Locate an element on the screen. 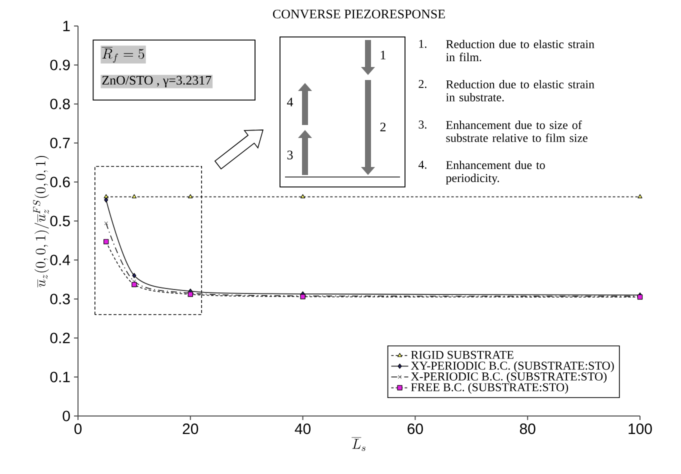  y-tick-label: 1 is located at coordinates (66, 26).